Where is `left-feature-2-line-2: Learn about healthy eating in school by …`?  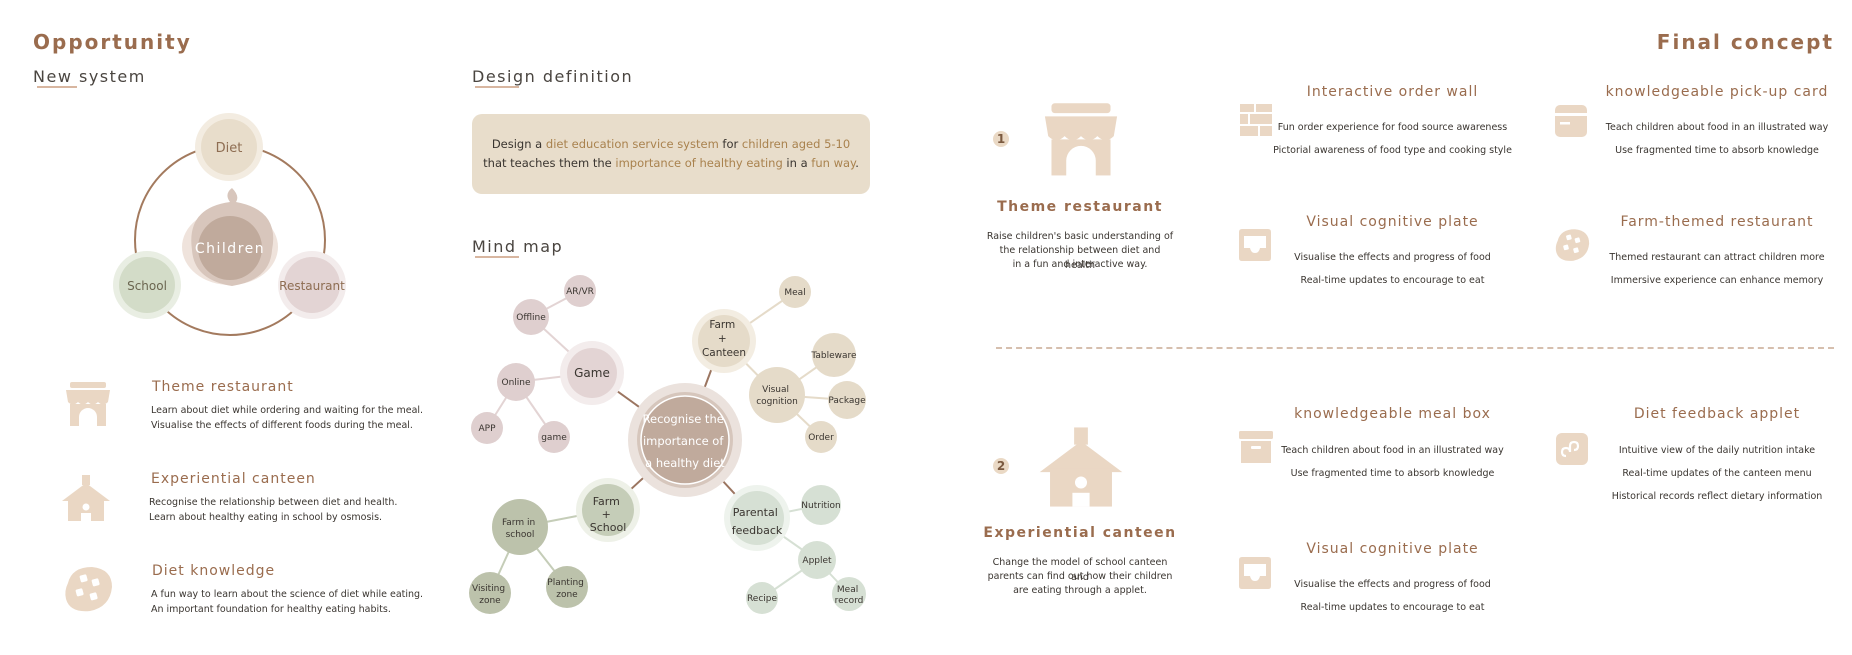
left-feature-2-line-2: Learn about healthy eating in school by … is located at coordinates (266, 517).